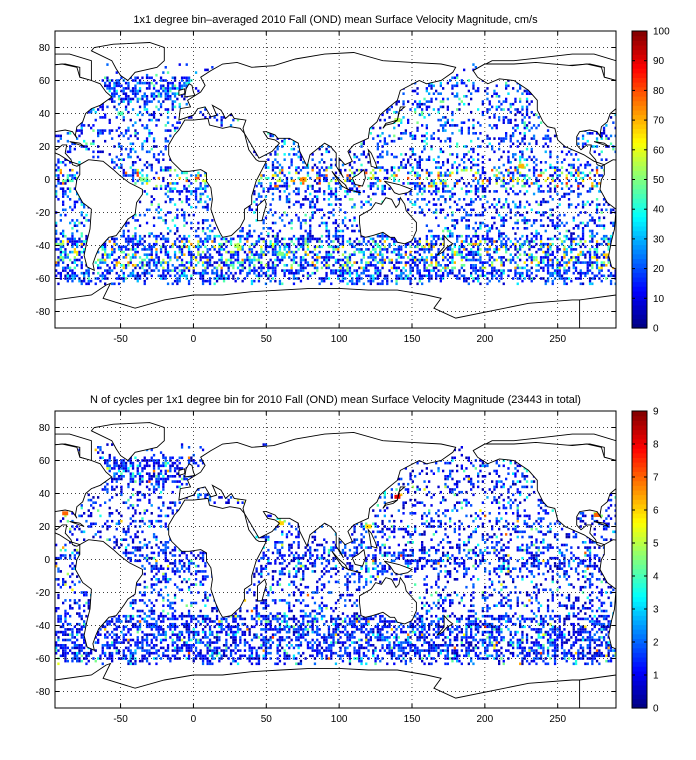 This screenshot has height=760, width=696. Describe the element at coordinates (656, 478) in the screenshot. I see `colorbar-tick-label-bottom-7: 7` at that location.